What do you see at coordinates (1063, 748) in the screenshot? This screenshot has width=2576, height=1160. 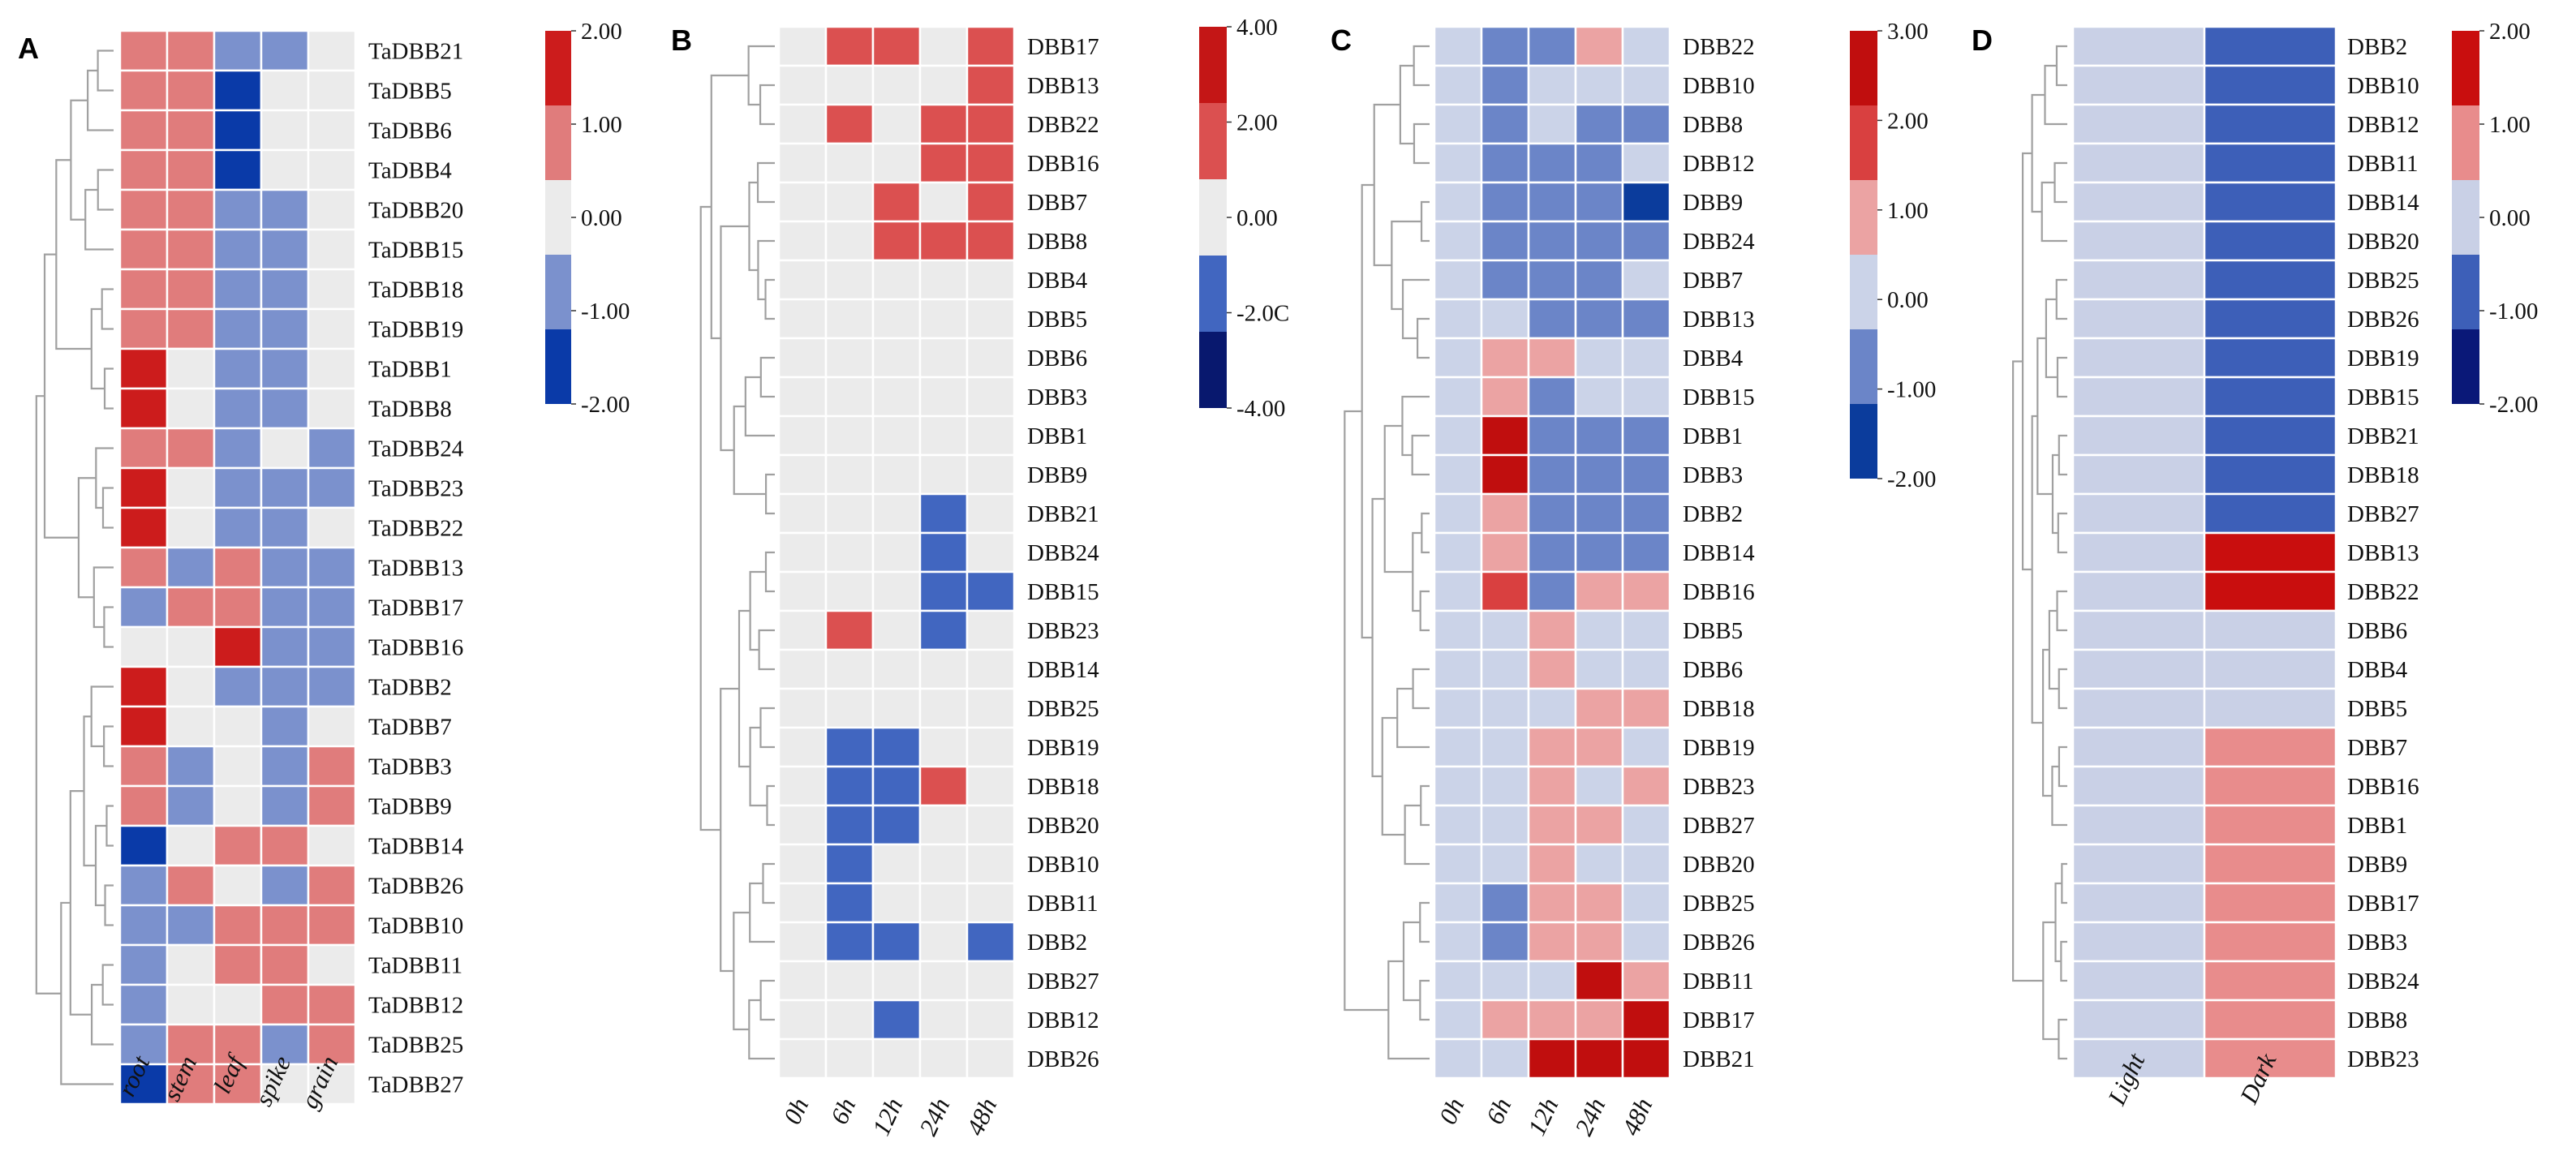 I see `row-label: DBB19` at bounding box center [1063, 748].